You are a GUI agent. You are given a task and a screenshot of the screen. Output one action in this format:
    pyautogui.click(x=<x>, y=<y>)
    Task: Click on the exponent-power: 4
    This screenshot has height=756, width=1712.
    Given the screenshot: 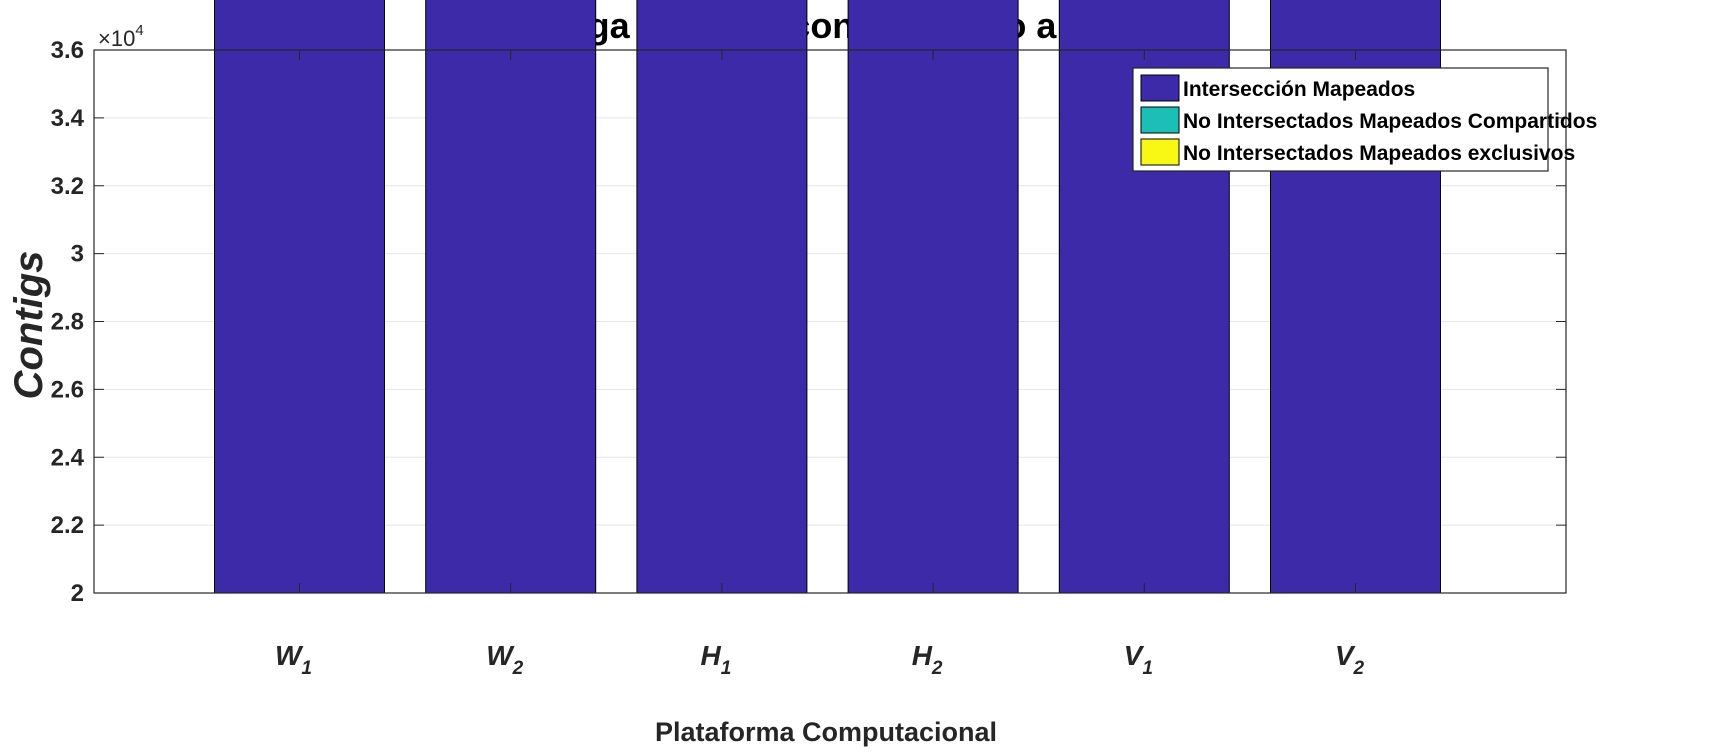 What is the action you would take?
    pyautogui.click(x=139, y=30)
    